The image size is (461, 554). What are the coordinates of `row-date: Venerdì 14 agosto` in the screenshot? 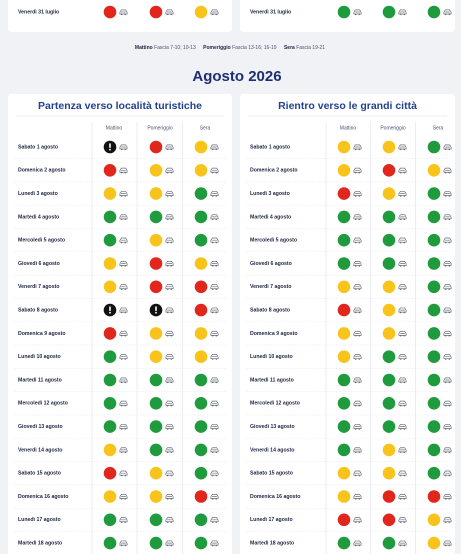 It's located at (40, 450).